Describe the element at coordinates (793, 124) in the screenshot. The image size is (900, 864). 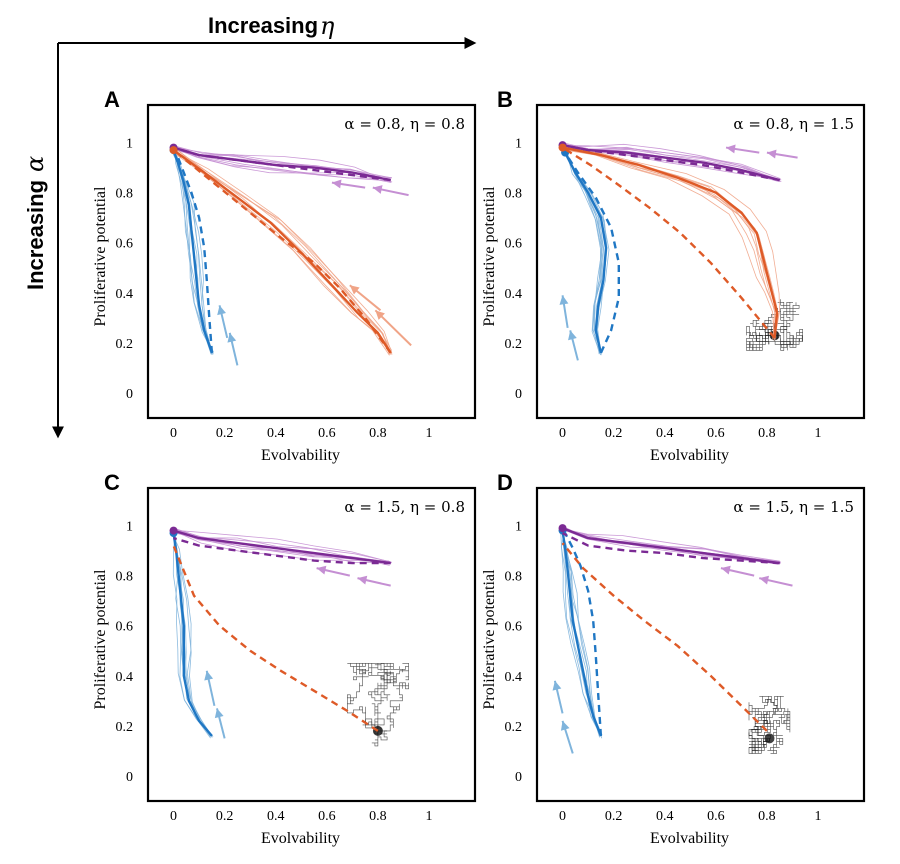
I see `parameter-label: α = 0.8, η = 1.5` at that location.